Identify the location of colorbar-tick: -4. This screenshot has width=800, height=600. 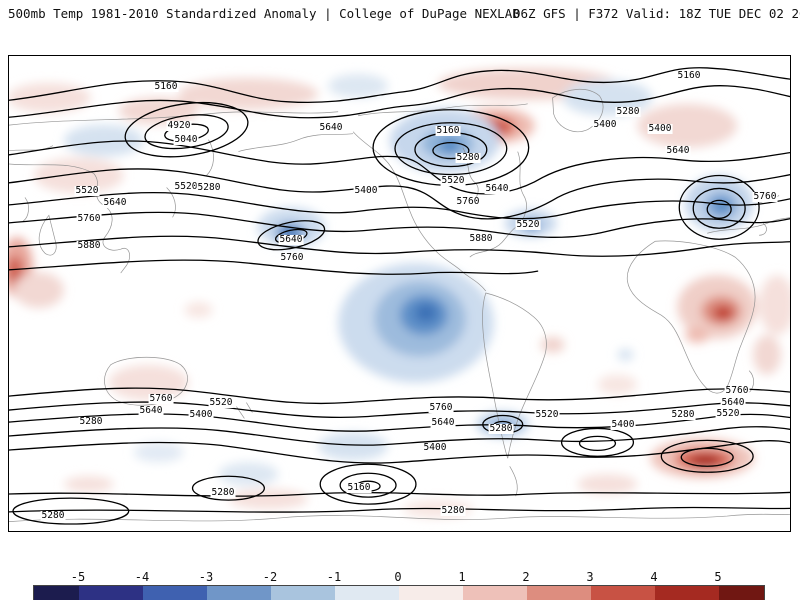
(142, 577).